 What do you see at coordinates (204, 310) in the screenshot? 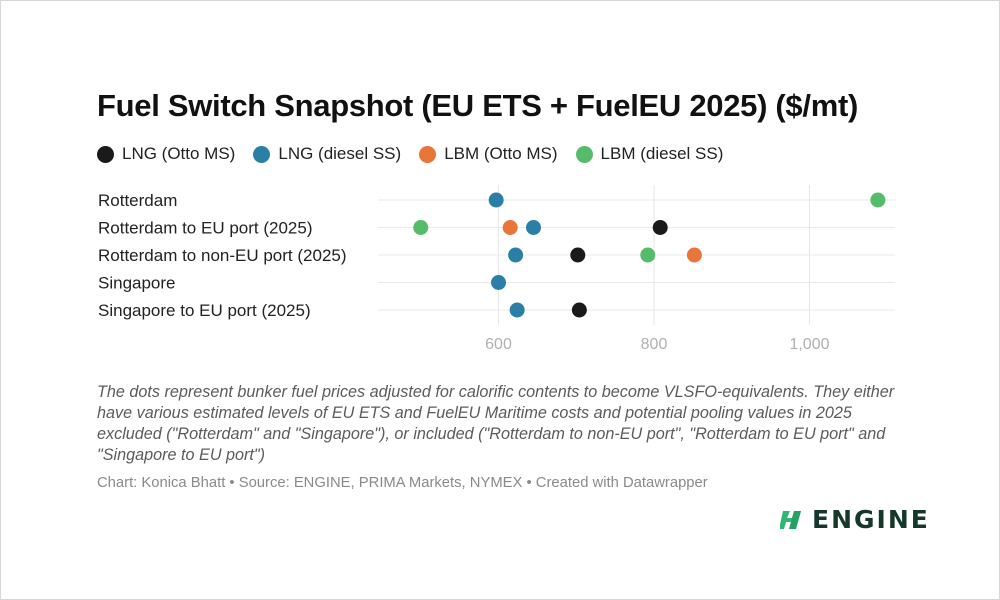
I see `row-label-4: Singapore to EU port (2025)` at bounding box center [204, 310].